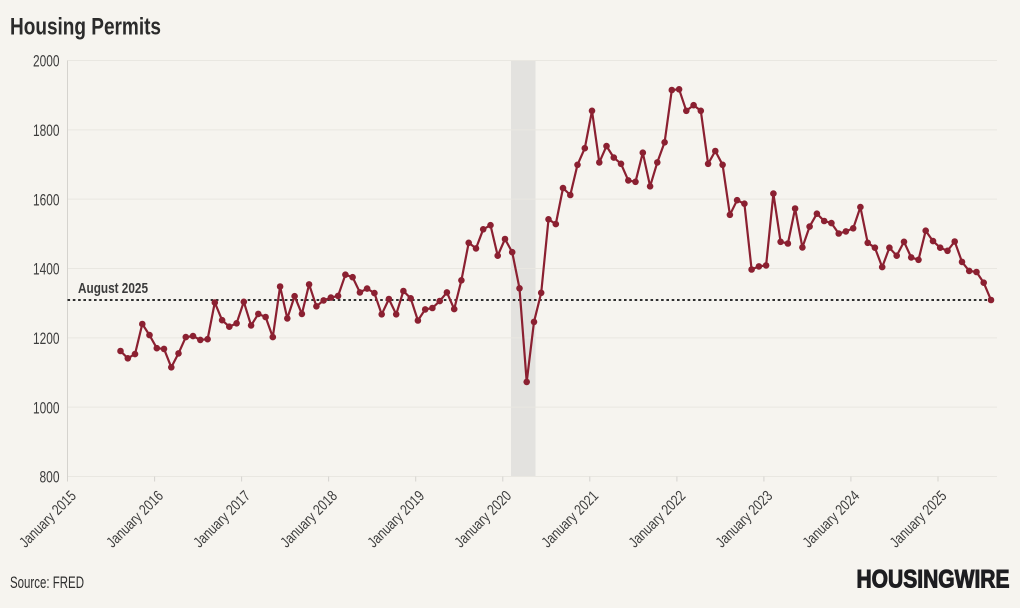  I want to click on svg-text: January 2024, so click(832, 520).